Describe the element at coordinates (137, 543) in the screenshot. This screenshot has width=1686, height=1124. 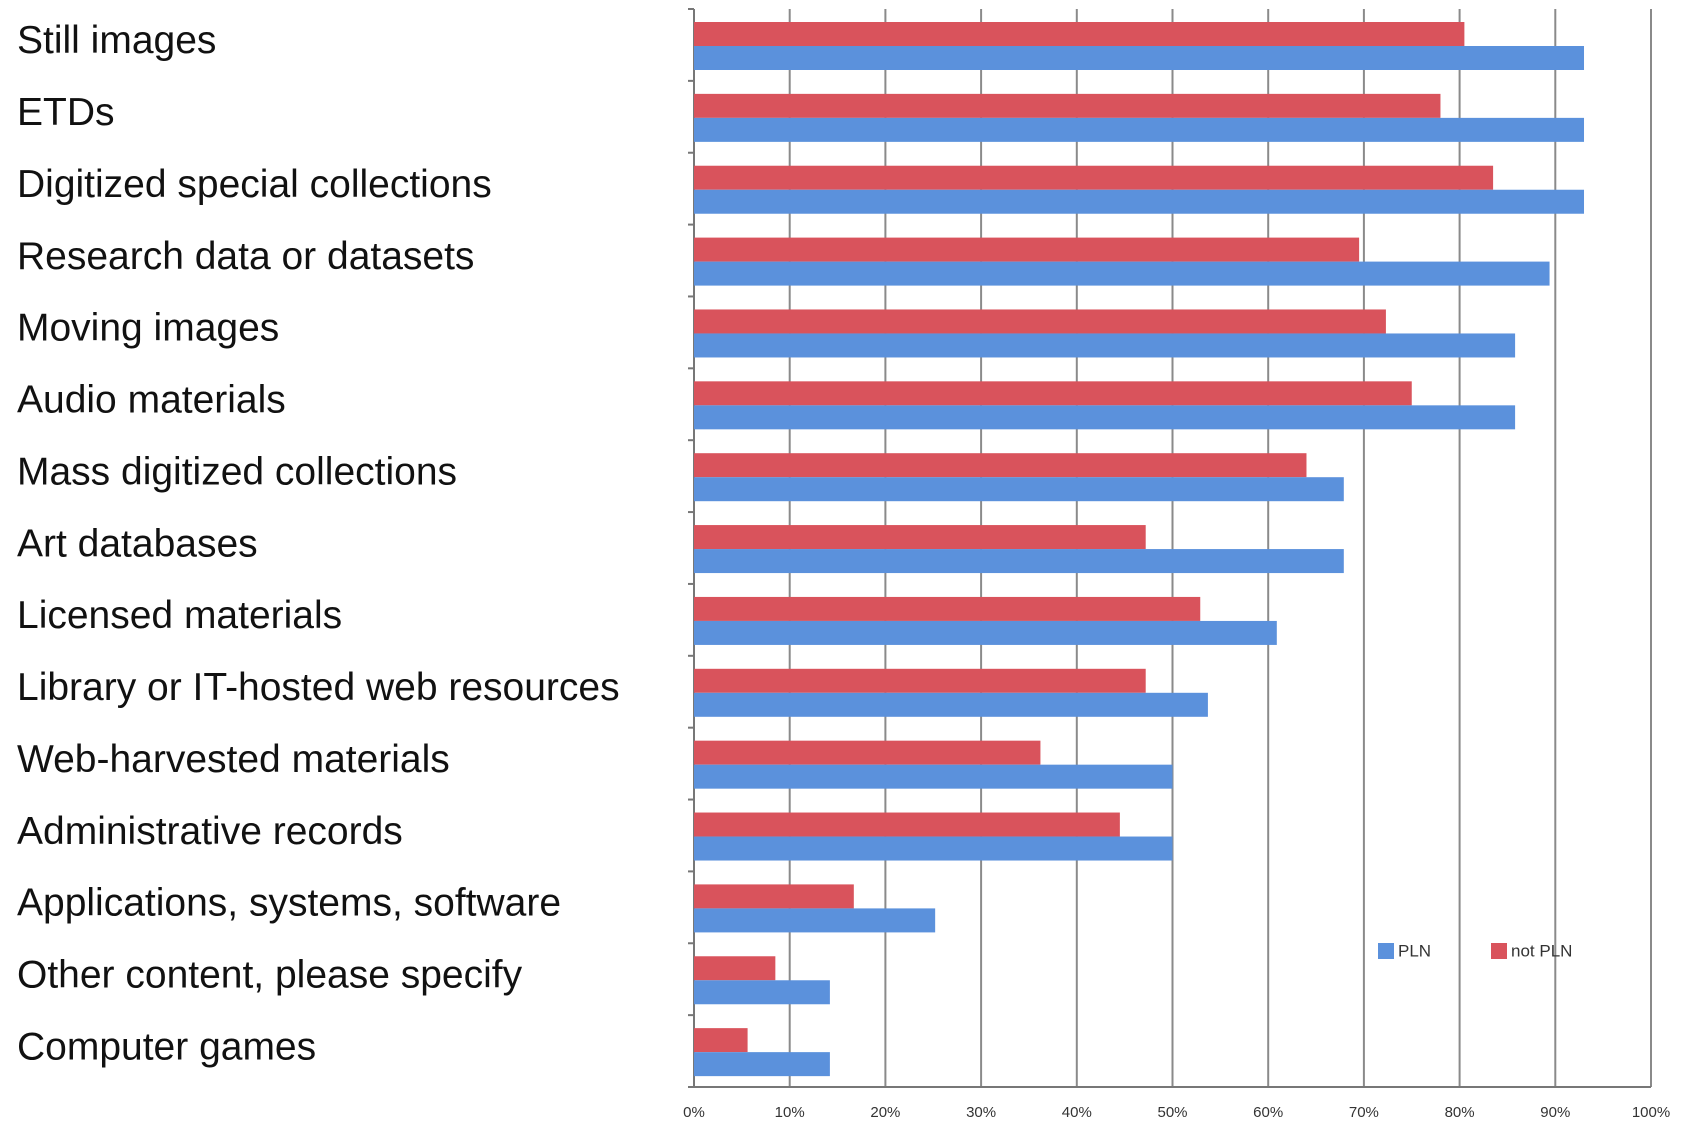
I see `y-tick-label: Art databases` at that location.